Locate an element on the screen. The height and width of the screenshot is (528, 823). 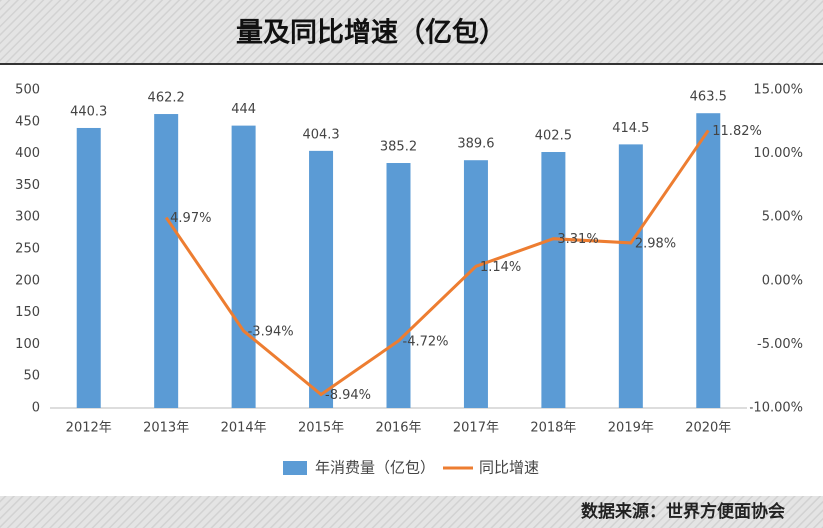
line-label: 1.14% is located at coordinates (500, 267).